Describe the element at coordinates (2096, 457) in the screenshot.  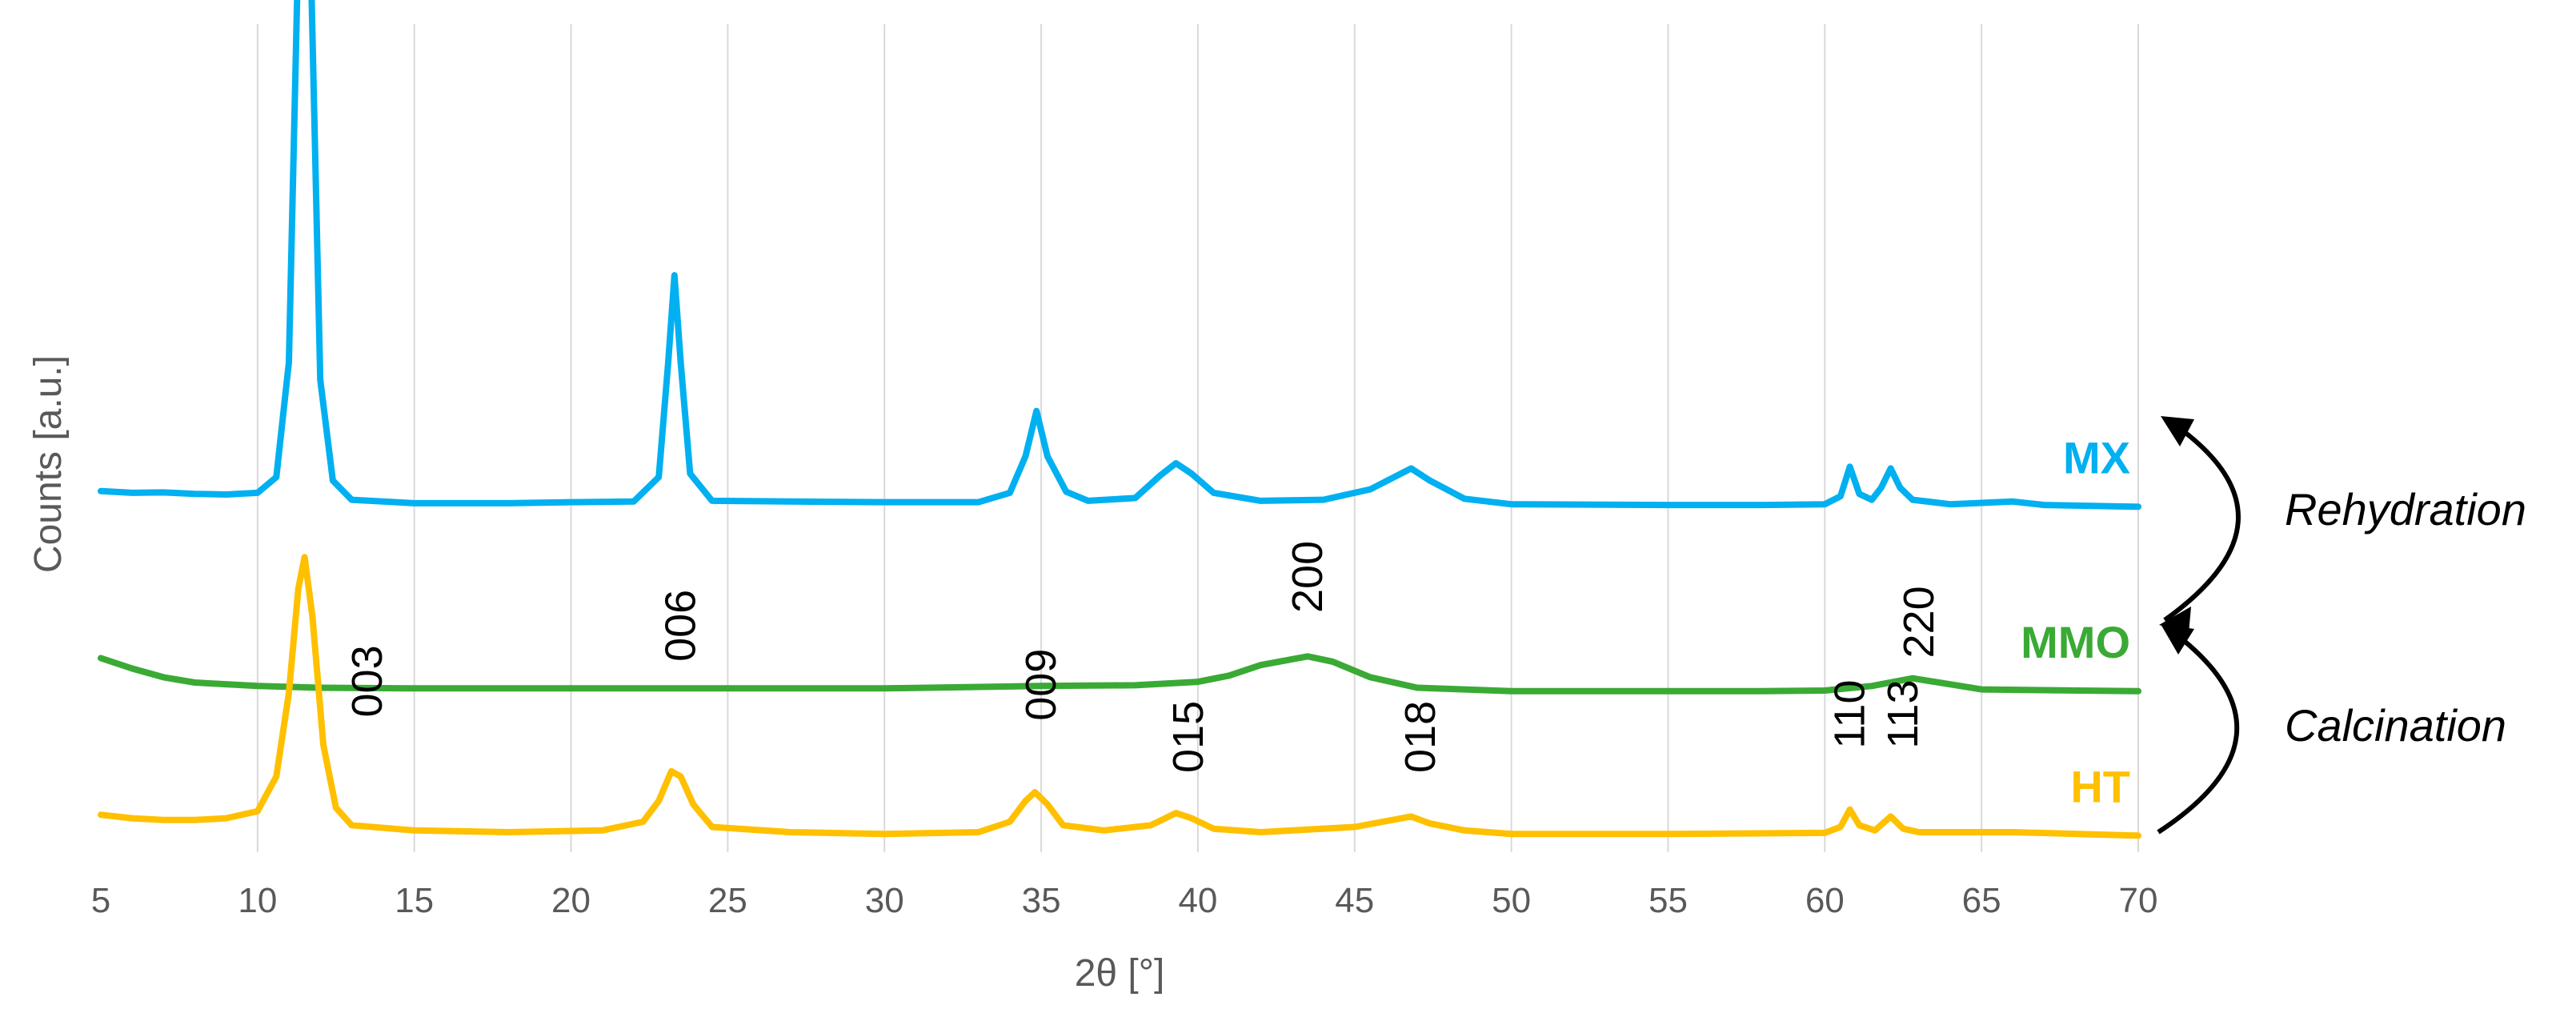
I see `series-label-mx: MX` at that location.